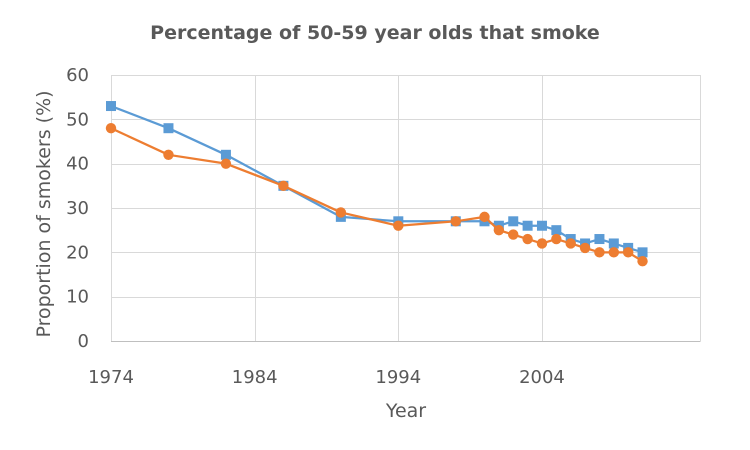 The width and height of the screenshot is (750, 450). I want to click on y-tick-label: 50, so click(77, 119).